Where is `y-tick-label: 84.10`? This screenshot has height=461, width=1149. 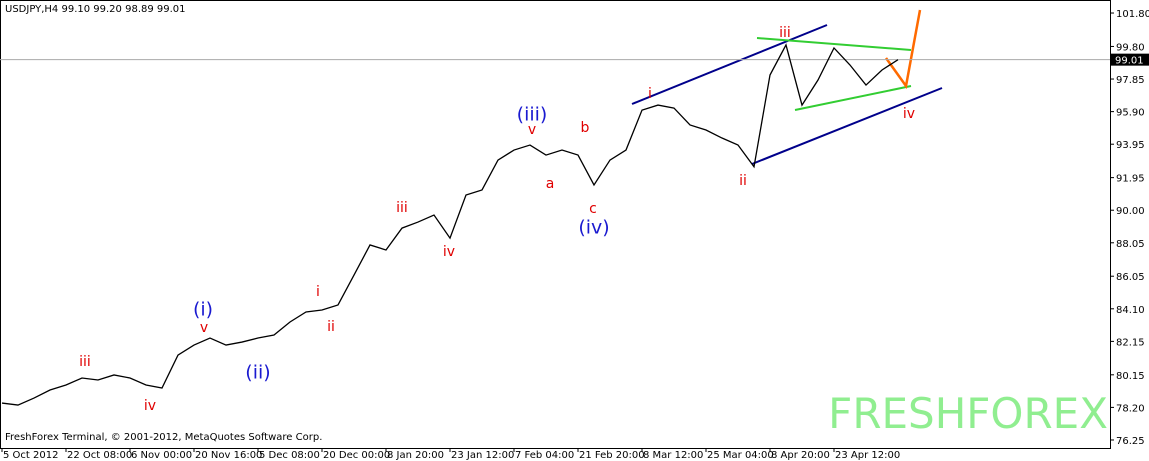 y-tick-label: 84.10 is located at coordinates (1130, 310).